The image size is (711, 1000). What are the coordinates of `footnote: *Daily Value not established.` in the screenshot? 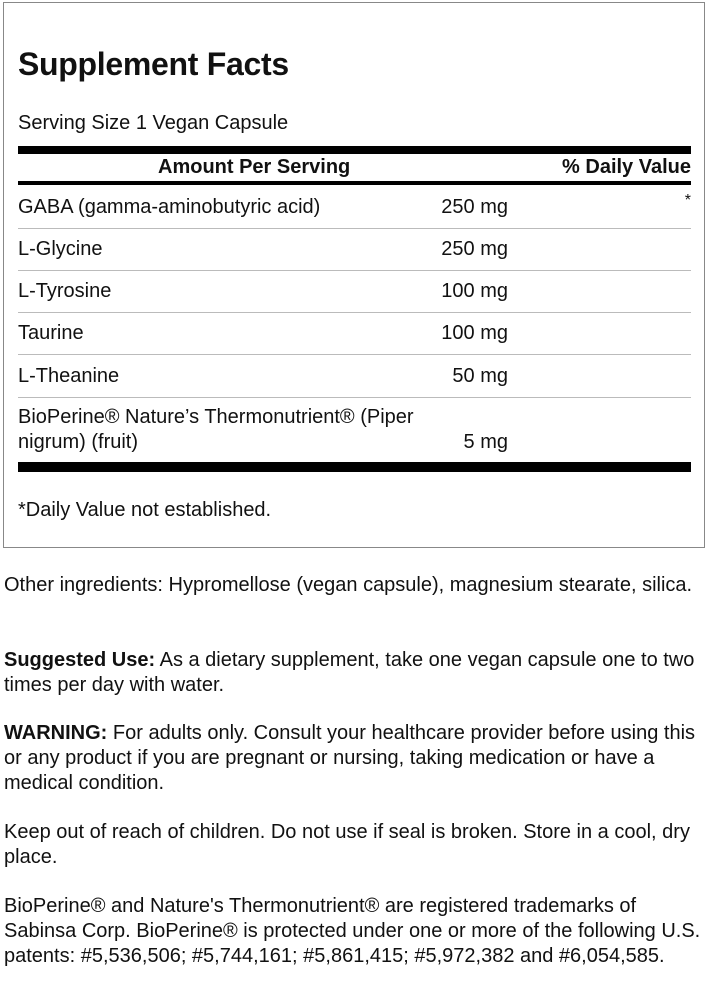 It's located at (145, 510).